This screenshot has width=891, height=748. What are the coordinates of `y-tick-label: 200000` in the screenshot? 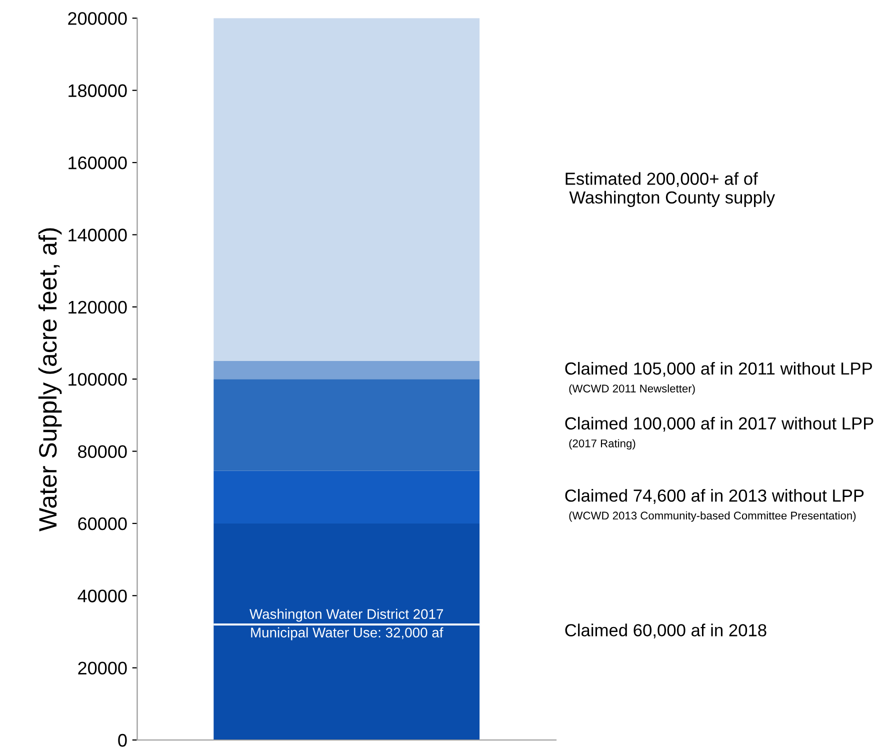 It's located at (97, 18).